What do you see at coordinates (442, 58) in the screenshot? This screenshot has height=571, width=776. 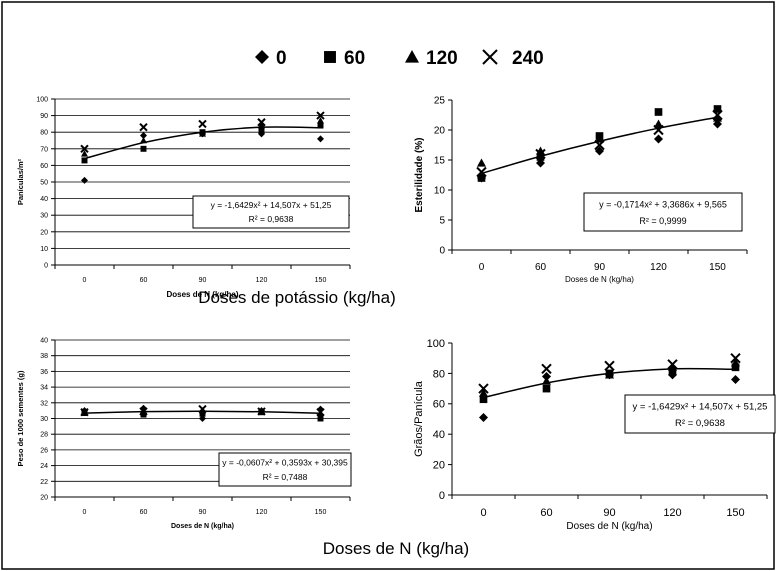 I see `legend-label: 120` at bounding box center [442, 58].